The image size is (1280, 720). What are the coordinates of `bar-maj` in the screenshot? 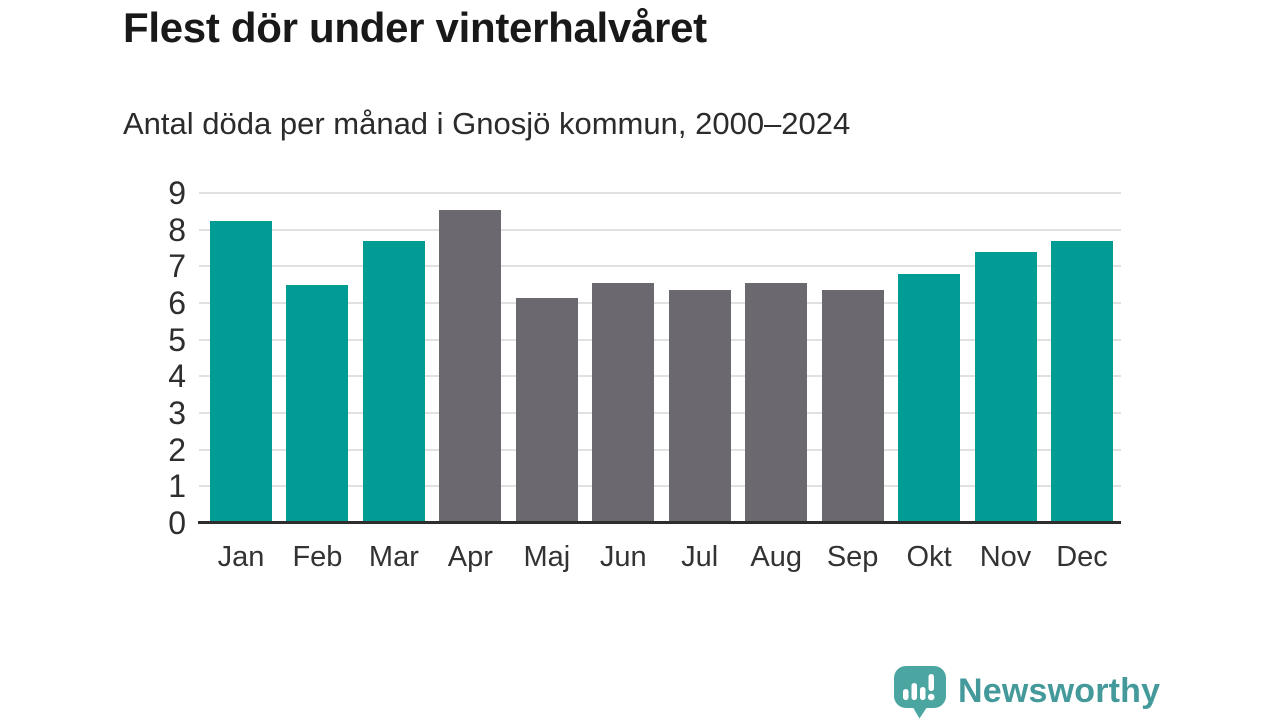 It's located at (546, 410).